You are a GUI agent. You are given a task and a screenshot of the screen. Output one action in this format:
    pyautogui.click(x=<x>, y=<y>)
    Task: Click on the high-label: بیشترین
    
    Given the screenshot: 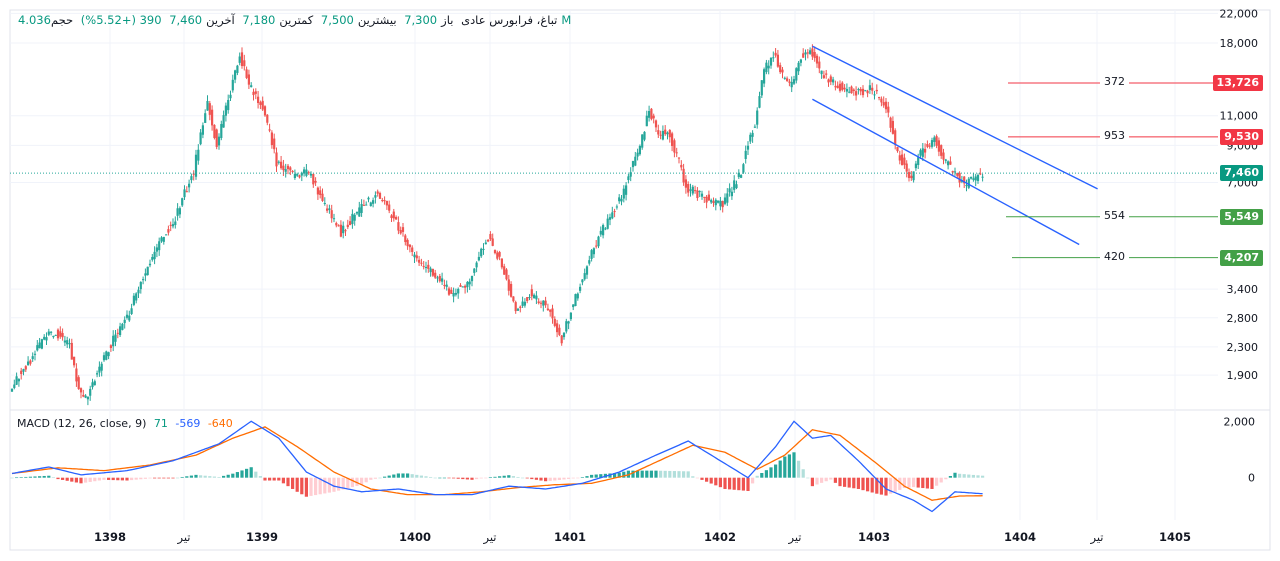 What is the action you would take?
    pyautogui.click(x=377, y=20)
    